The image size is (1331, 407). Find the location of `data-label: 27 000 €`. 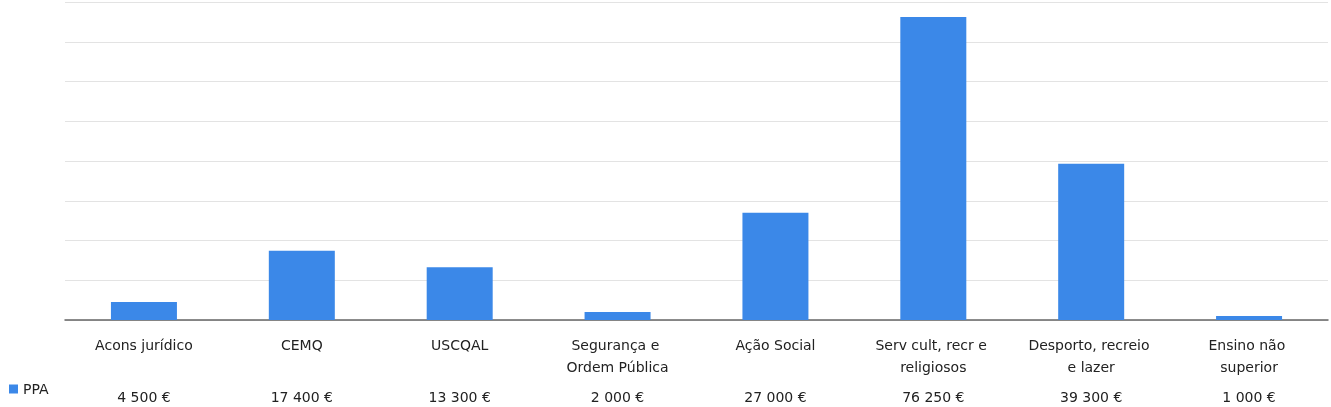

data-label: 27 000 € is located at coordinates (775, 397).